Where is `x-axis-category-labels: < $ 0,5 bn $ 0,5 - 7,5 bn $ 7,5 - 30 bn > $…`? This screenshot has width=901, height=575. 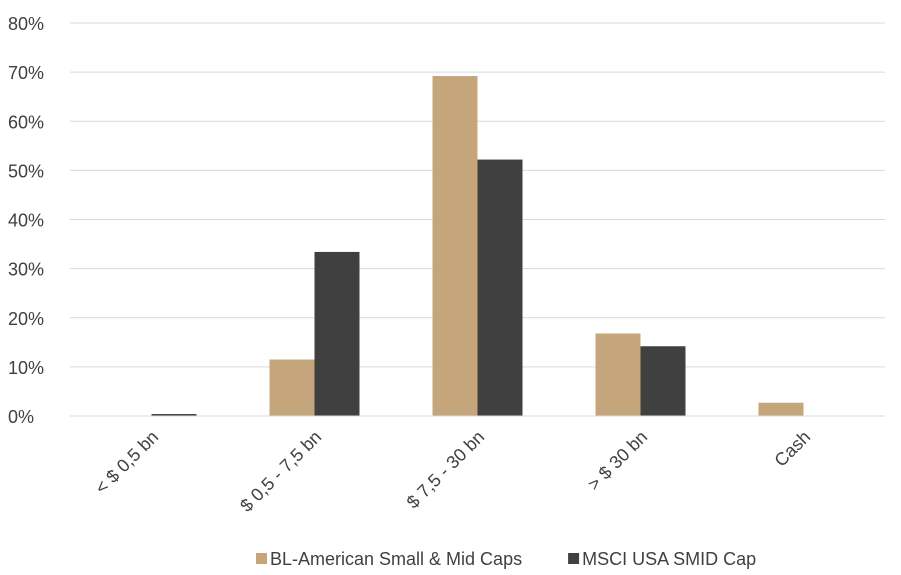
x-axis-category-labels: < $ 0,5 bn $ 0,5 - 7,5 bn $ 7,5 - 30 bn > $… is located at coordinates (452, 471).